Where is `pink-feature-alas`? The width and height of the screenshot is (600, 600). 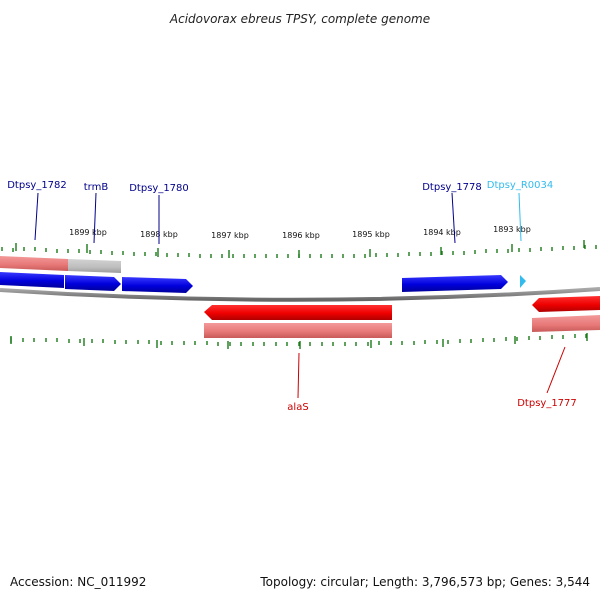 pink-feature-alas is located at coordinates (298, 330).